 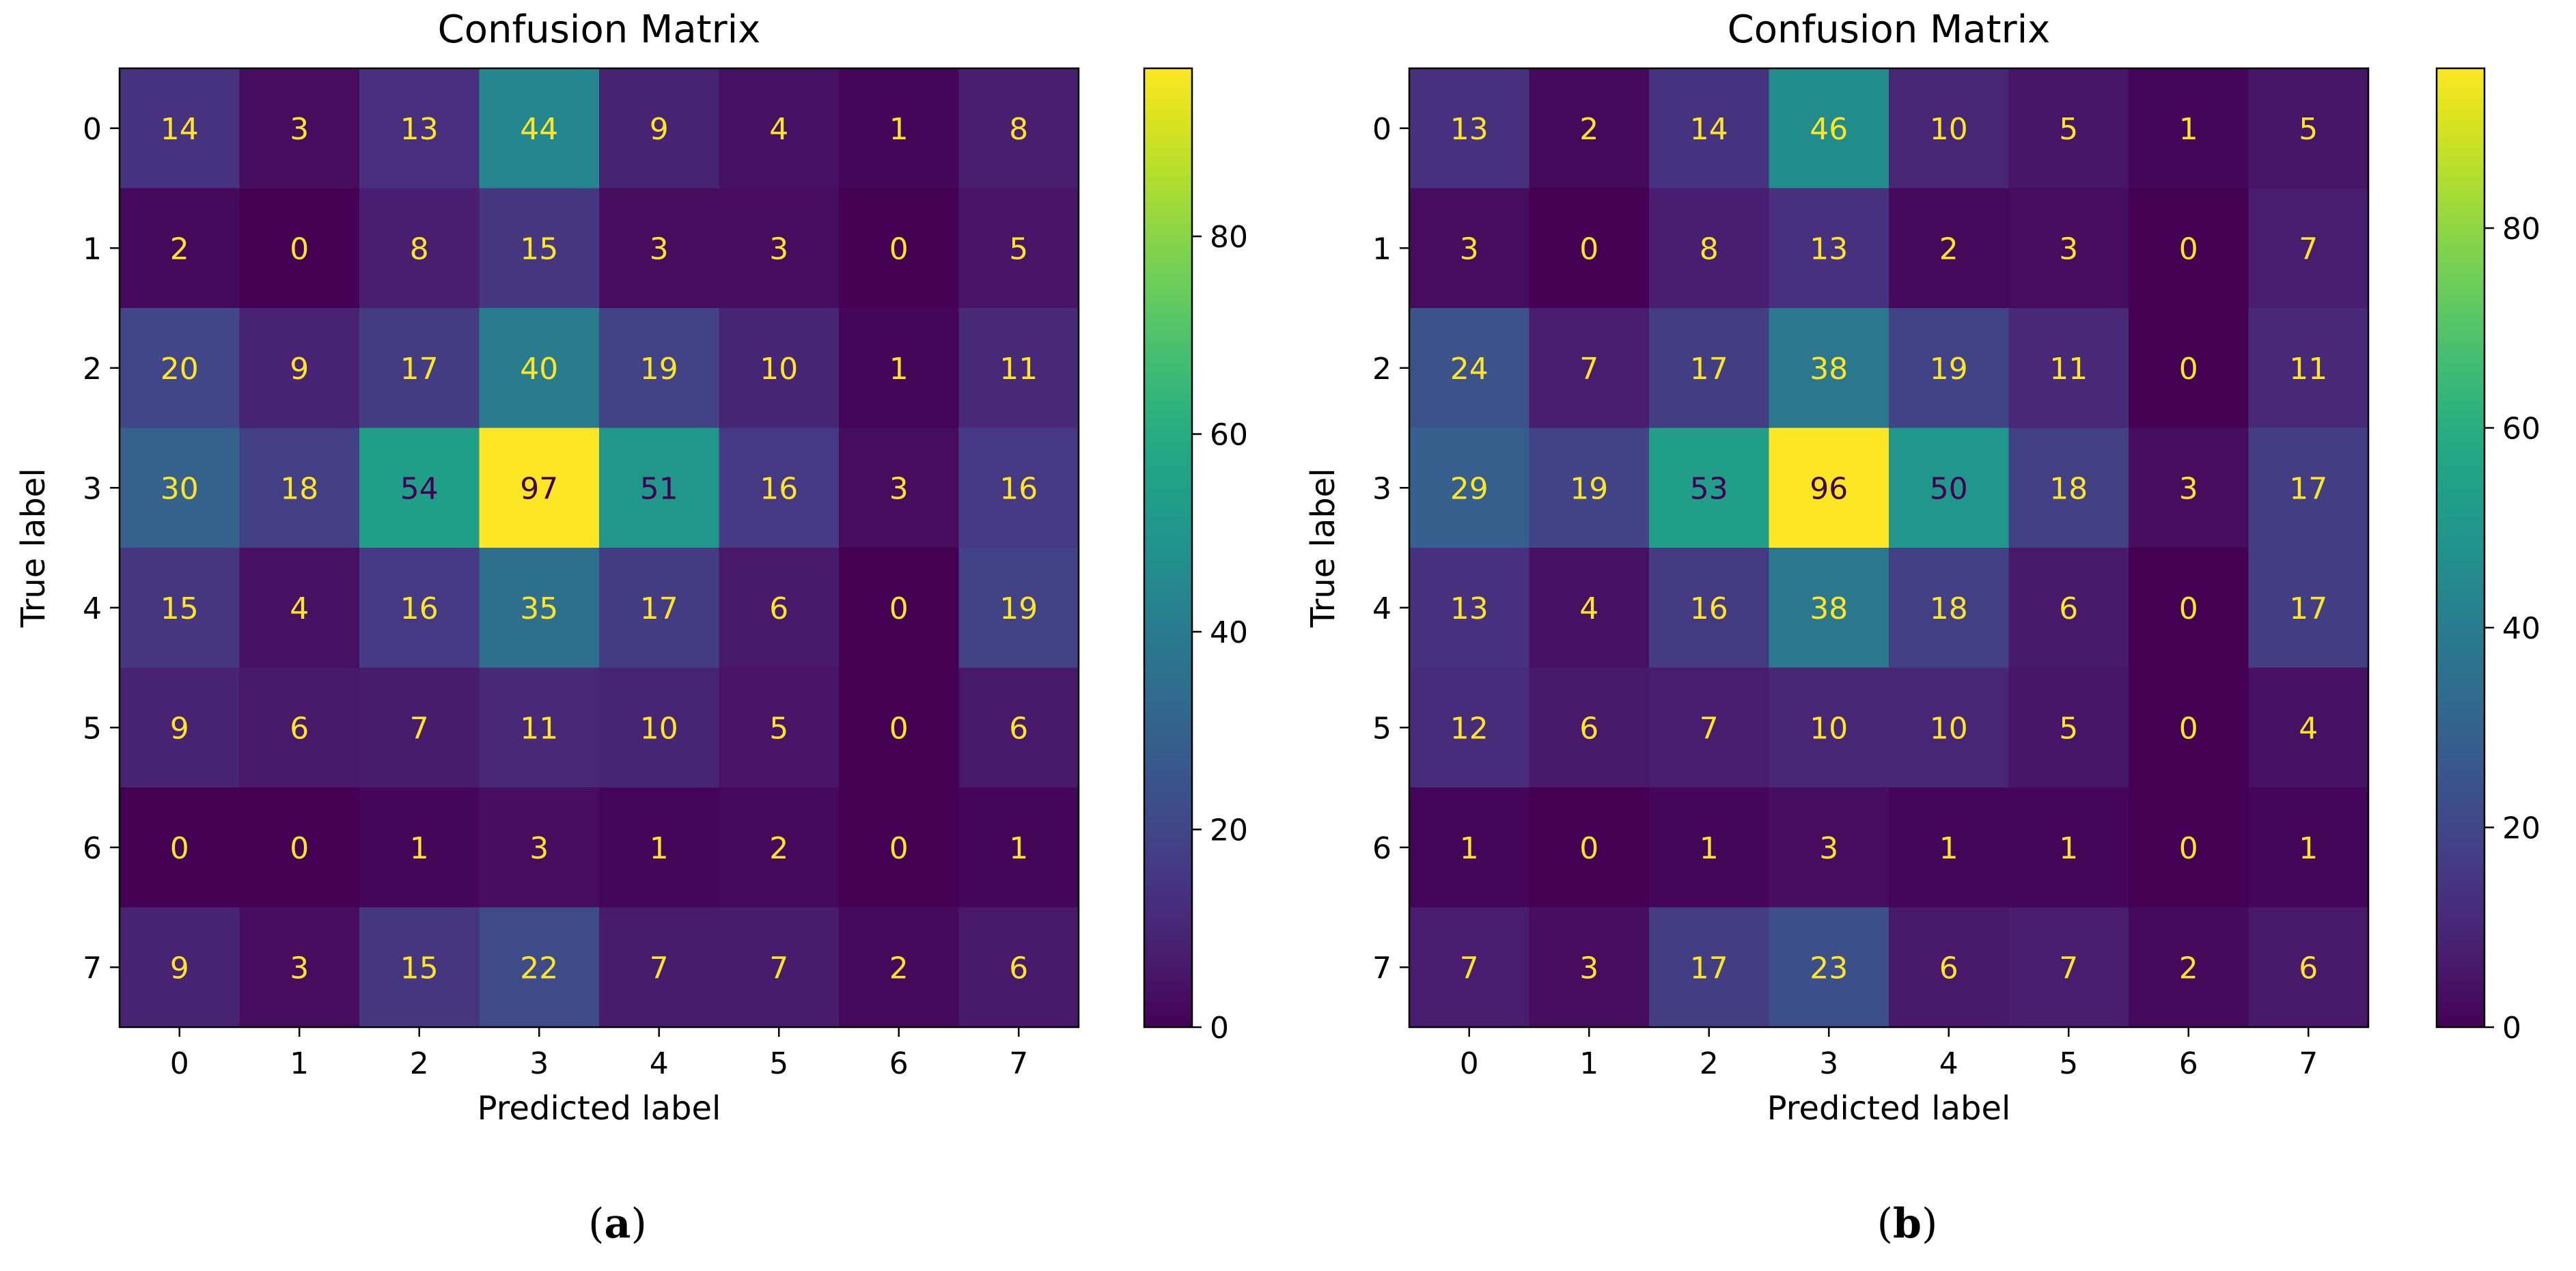 What do you see at coordinates (1168, 548) in the screenshot?
I see `colorbar` at bounding box center [1168, 548].